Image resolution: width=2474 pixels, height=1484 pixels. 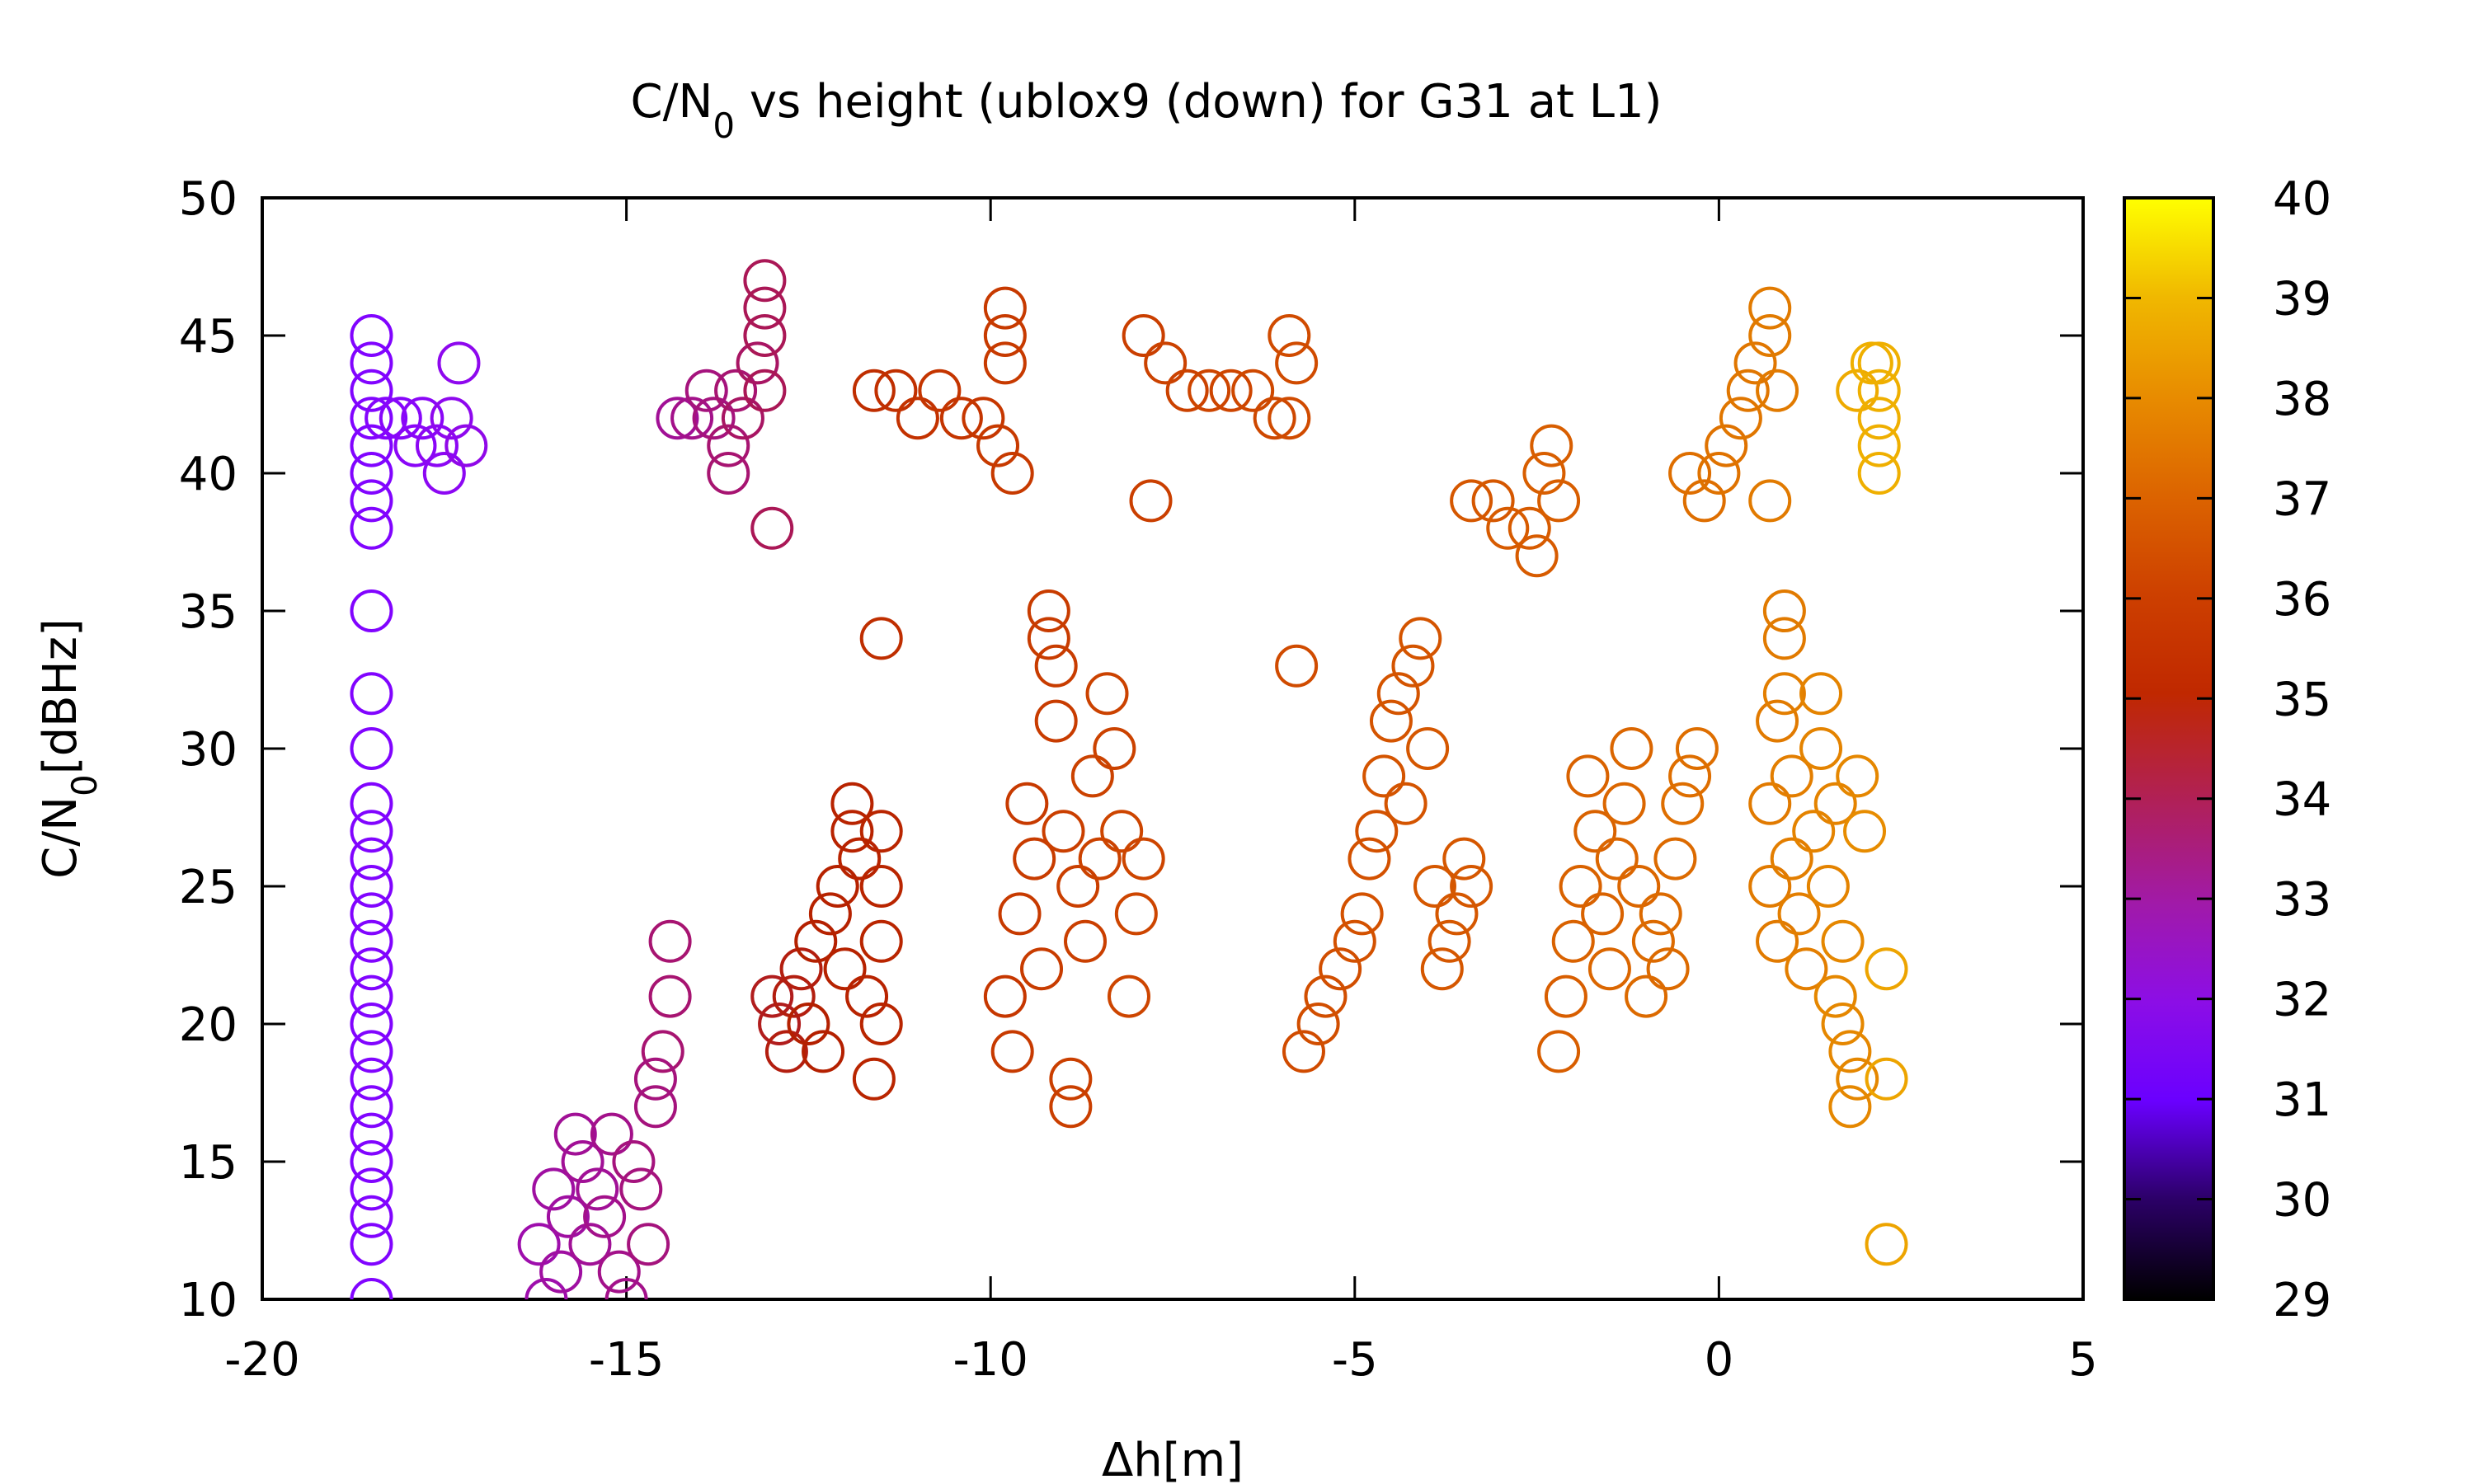 What do you see at coordinates (2302, 1201) in the screenshot?
I see `colorbar-tick-label: 30` at bounding box center [2302, 1201].